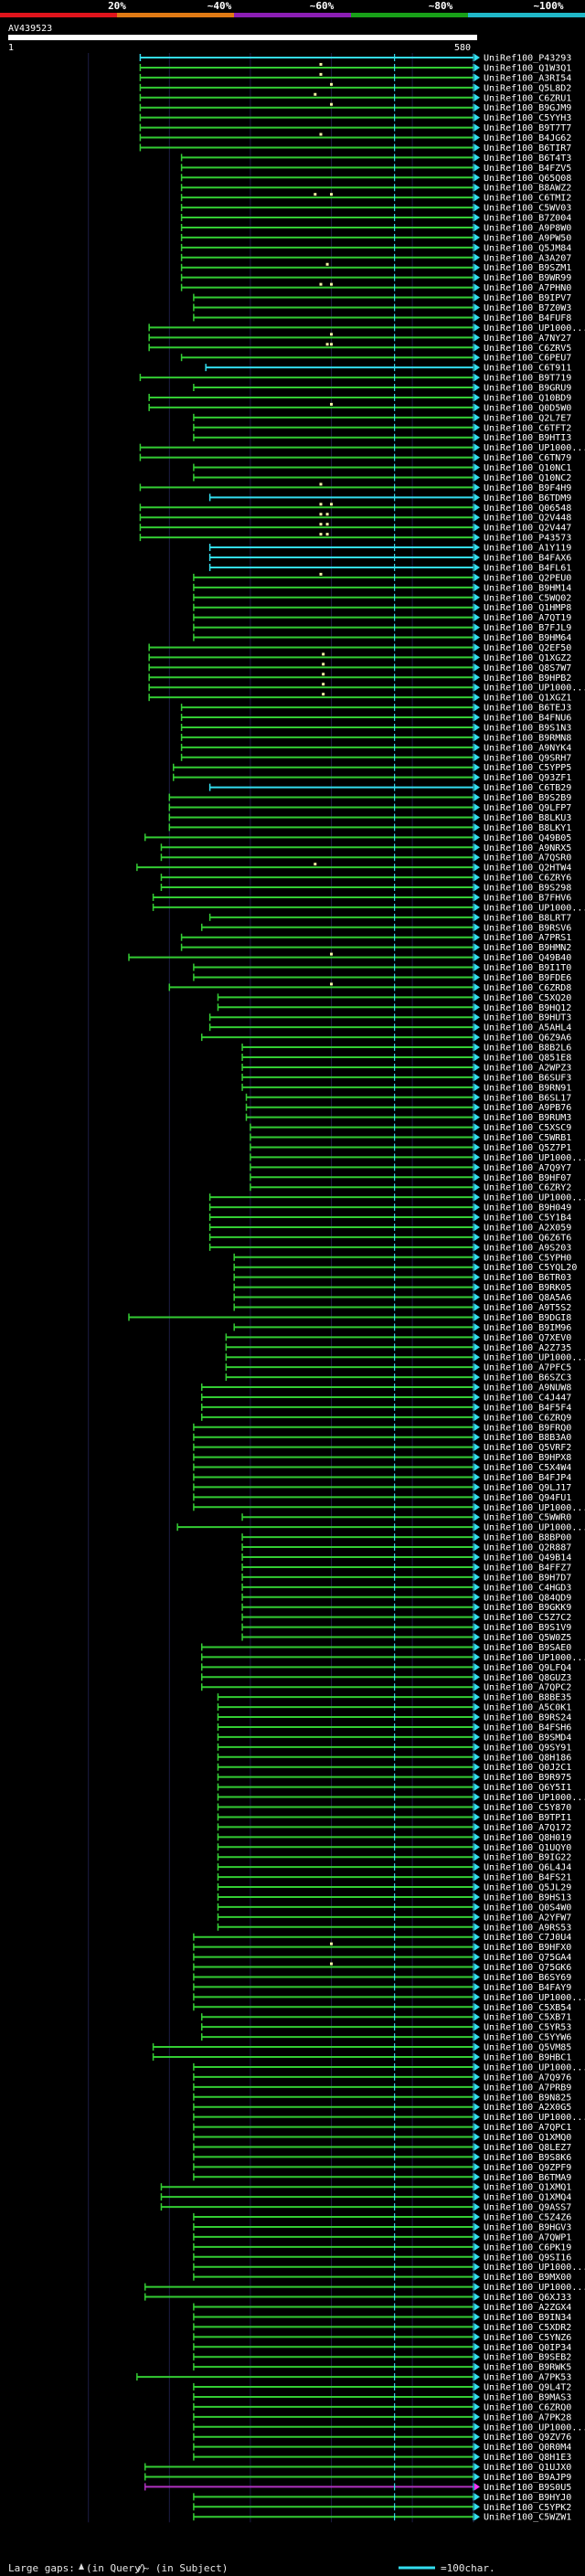  I want to click on hit-row: UniRef100_Q5VM85, so click(361, 2048).